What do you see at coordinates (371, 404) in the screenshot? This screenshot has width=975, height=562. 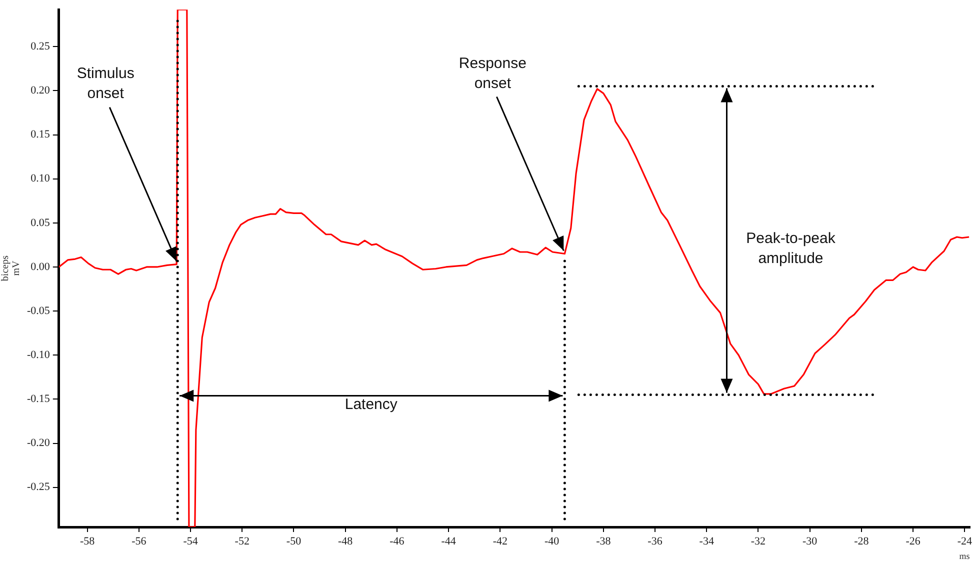 I see `annotation: Latency` at bounding box center [371, 404].